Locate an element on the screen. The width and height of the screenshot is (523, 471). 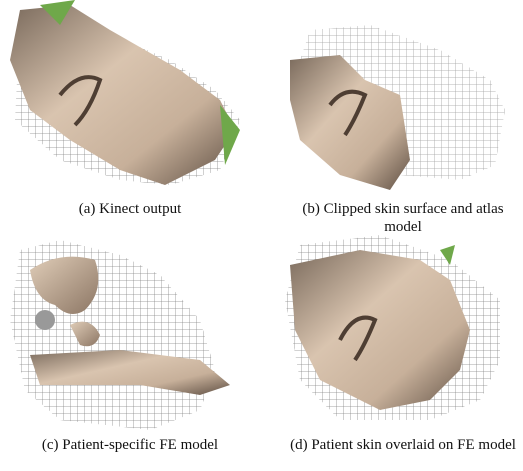
caption: (d) Patient skin overlaid on FE model is located at coordinates (403, 445).